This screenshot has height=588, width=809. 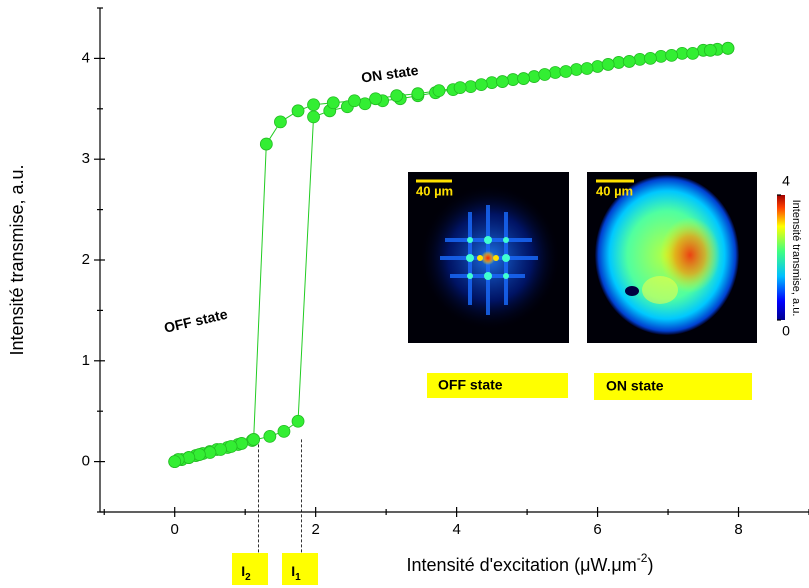 What do you see at coordinates (175, 529) in the screenshot?
I see `x-tick-label: 0` at bounding box center [175, 529].